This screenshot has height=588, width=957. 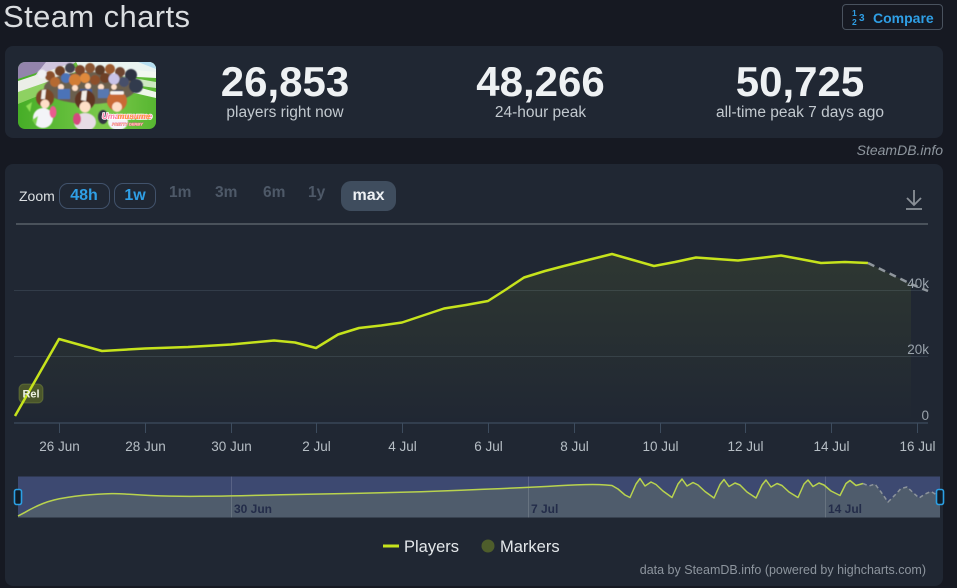 I want to click on svg-text: 2 Jul, so click(x=316, y=446).